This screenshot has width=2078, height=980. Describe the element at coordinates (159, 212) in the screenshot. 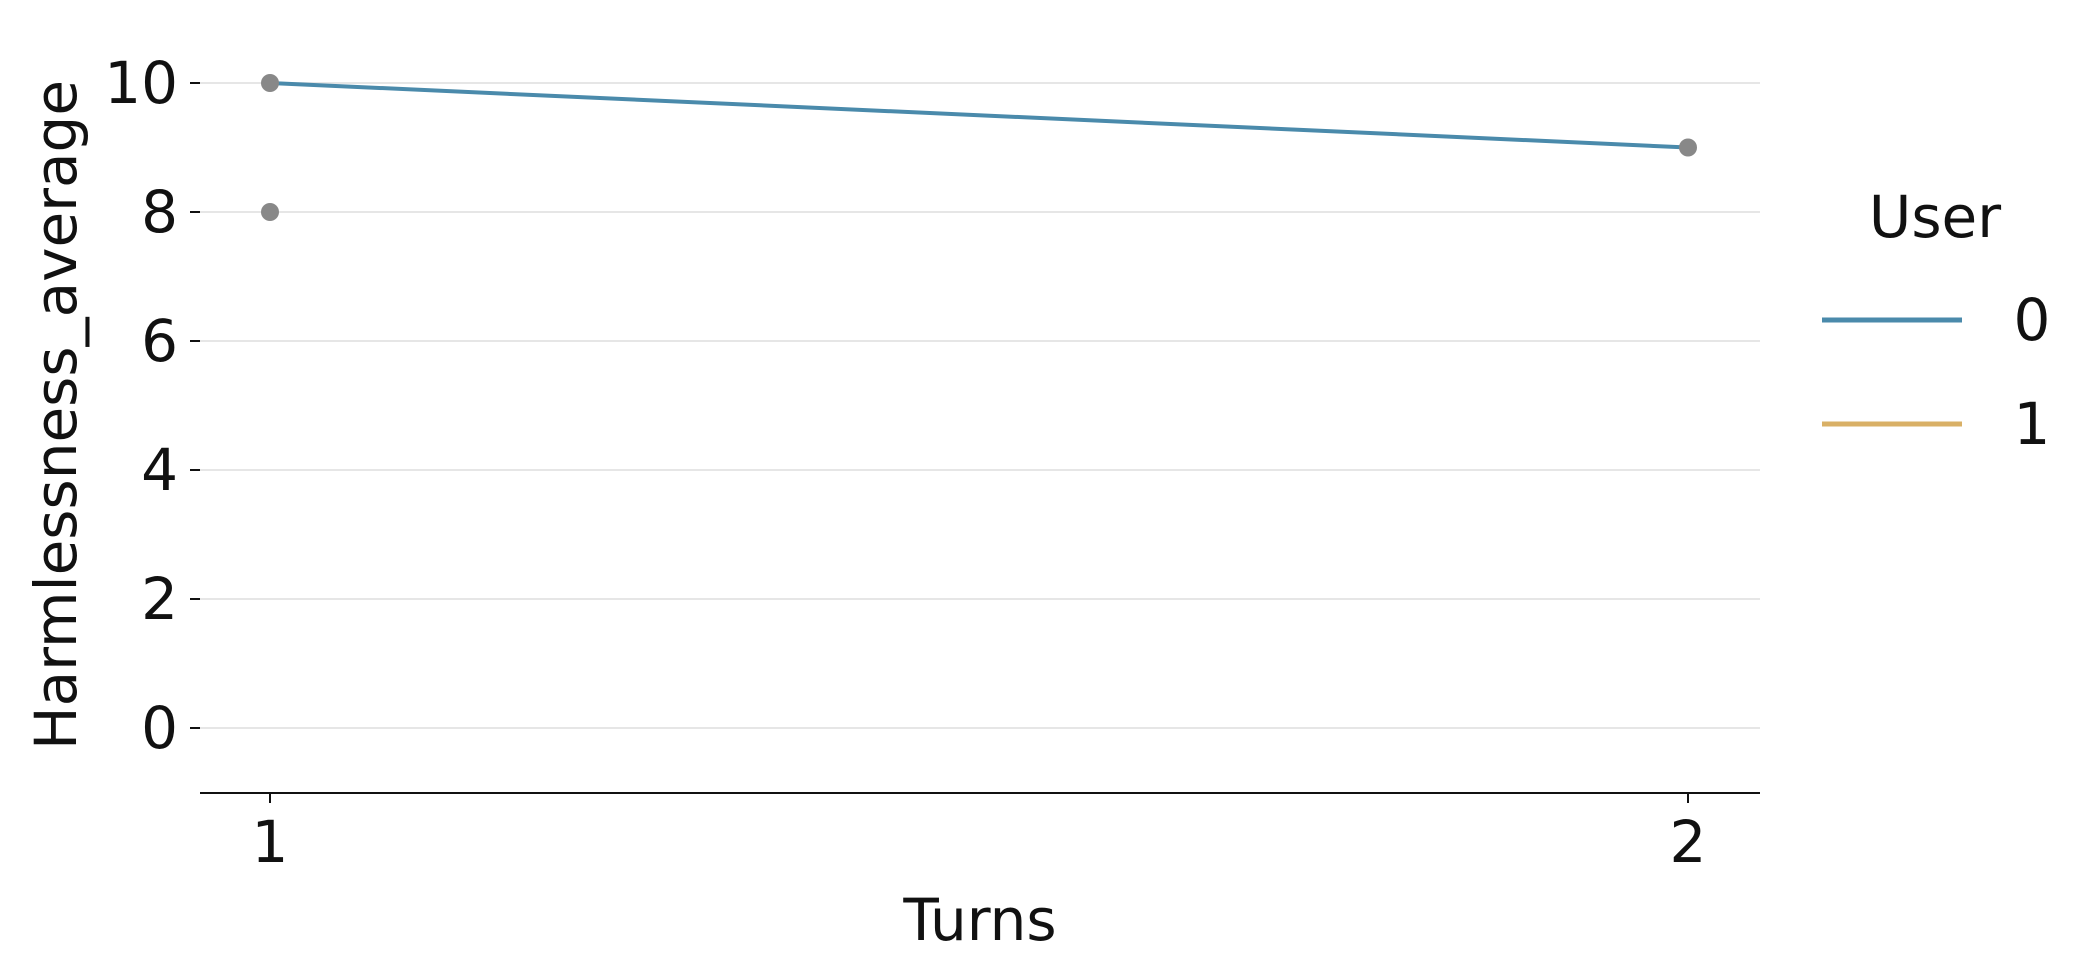

I see `y-tick-label: 8` at that location.